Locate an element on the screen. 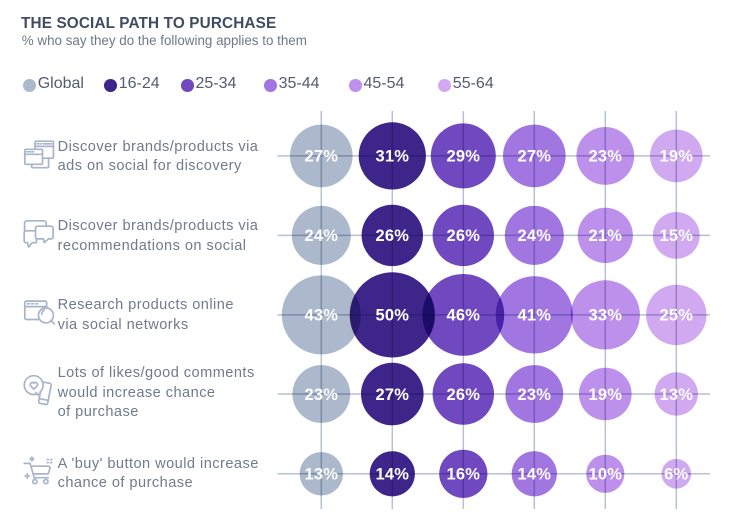  svg-text: 15% is located at coordinates (676, 236).